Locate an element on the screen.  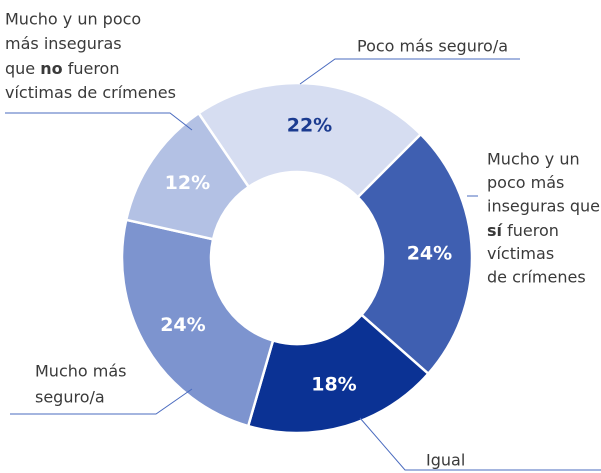
category-label: de crímenes is located at coordinates (536, 277).